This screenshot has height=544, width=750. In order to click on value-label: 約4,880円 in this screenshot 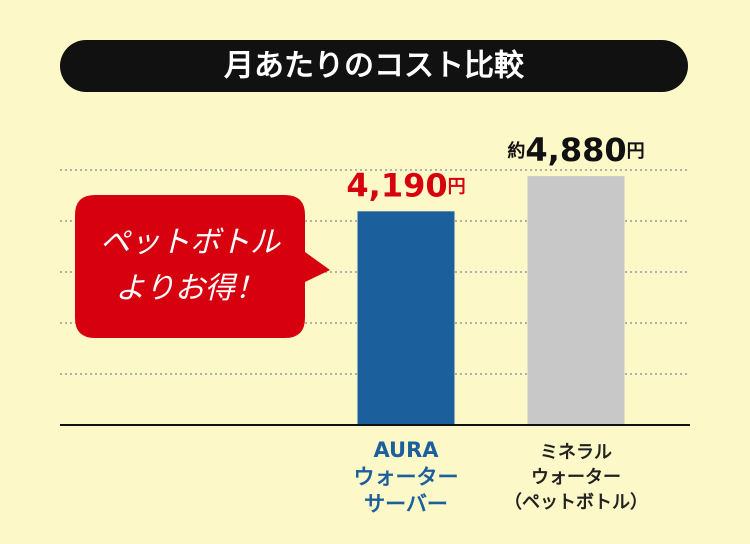, I will do `click(575, 150)`.